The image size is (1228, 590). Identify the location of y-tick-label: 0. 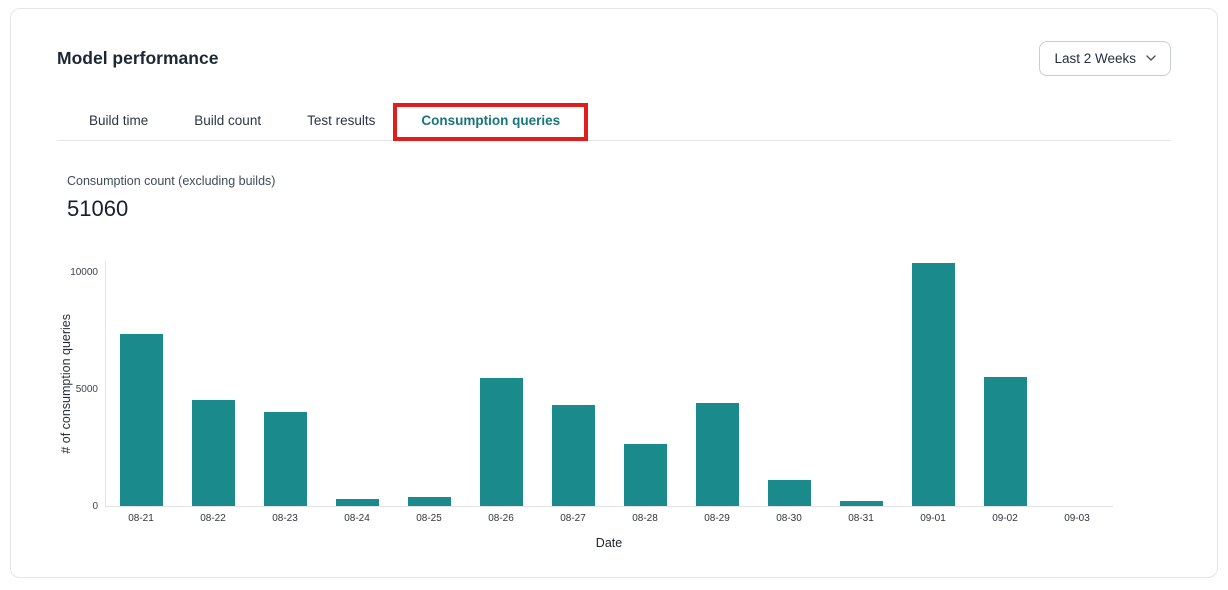
(95, 506).